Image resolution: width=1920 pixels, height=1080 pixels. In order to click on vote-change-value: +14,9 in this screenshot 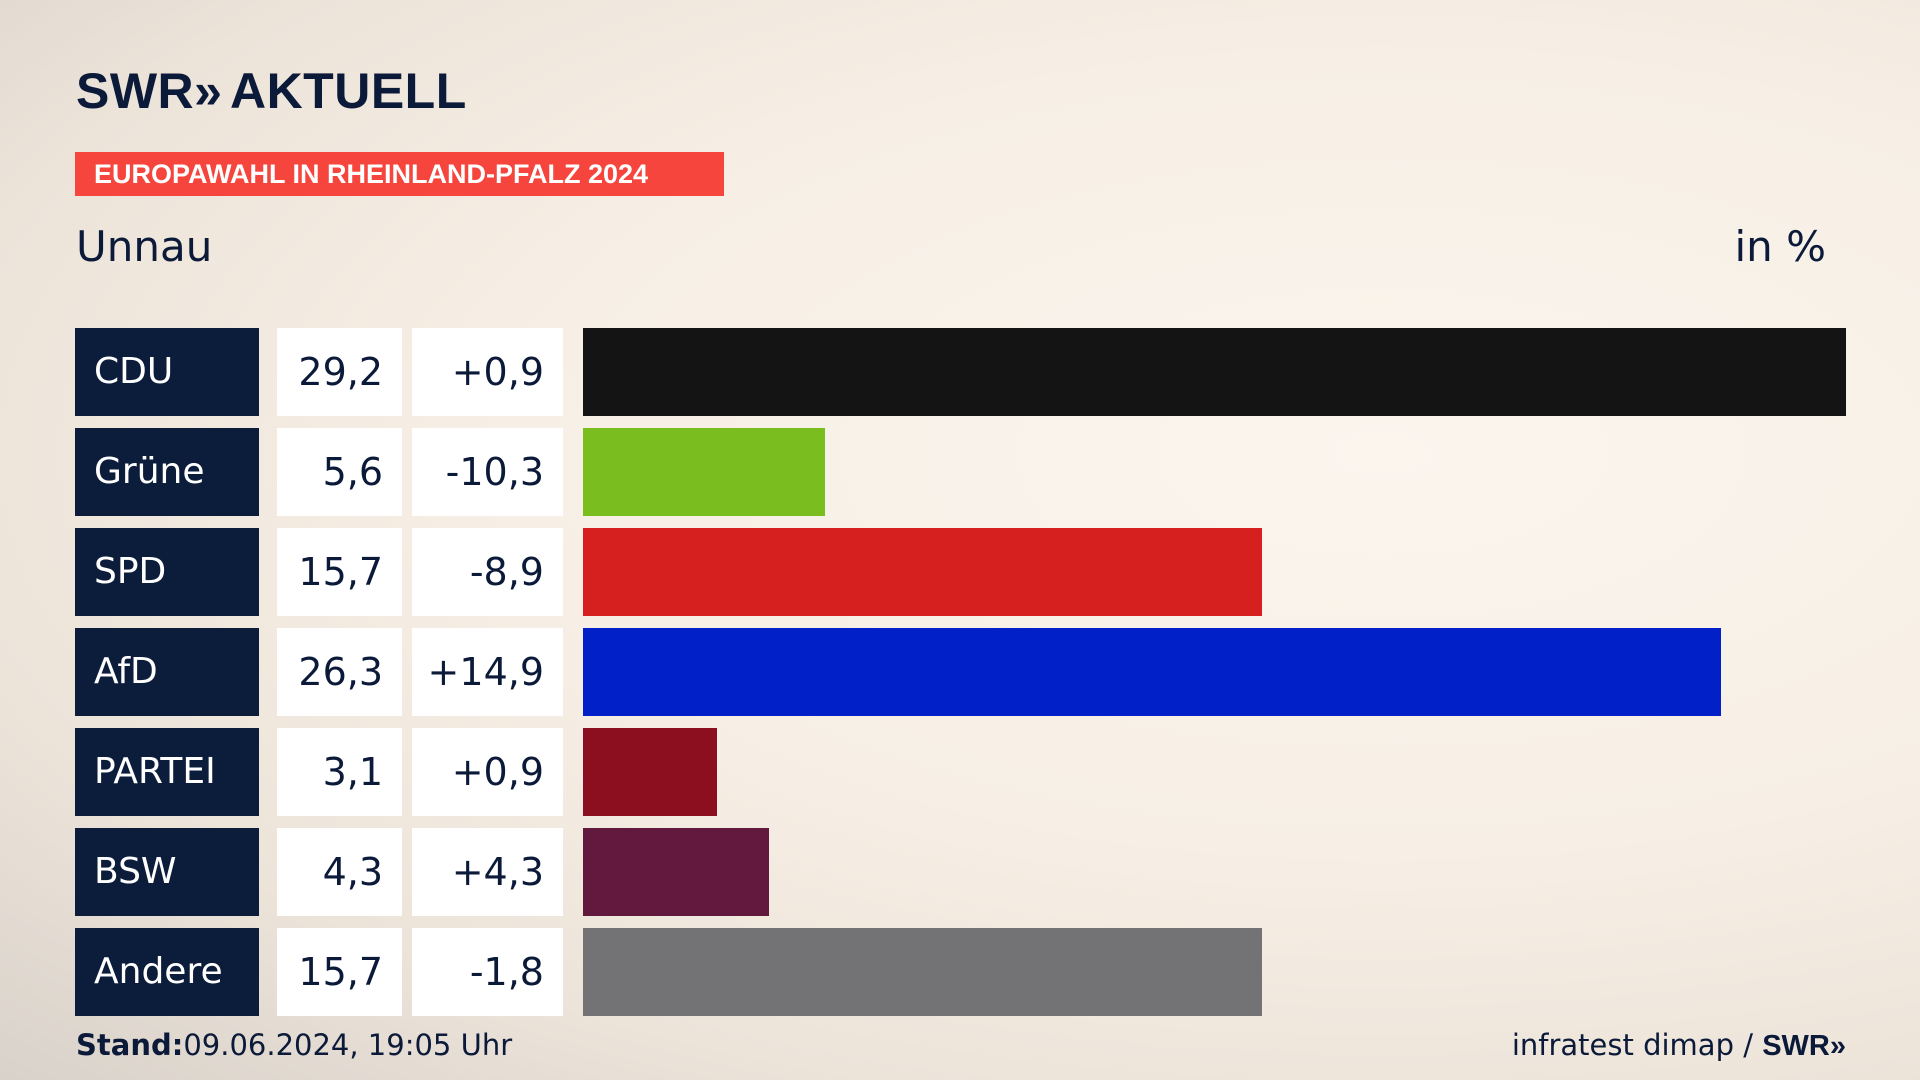, I will do `click(487, 672)`.